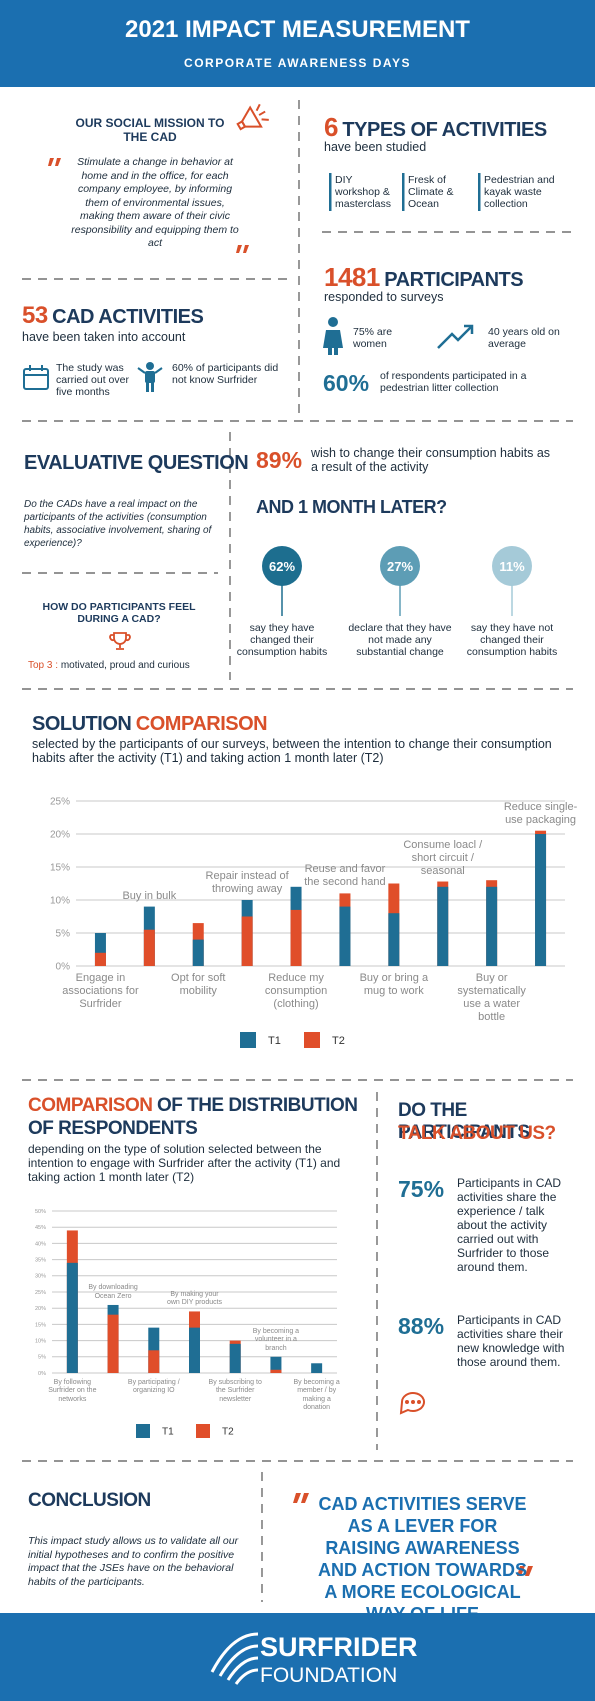 The height and width of the screenshot is (1701, 595). What do you see at coordinates (247, 883) in the screenshot?
I see `x-tick-label: Repair instead of throwing away` at bounding box center [247, 883].